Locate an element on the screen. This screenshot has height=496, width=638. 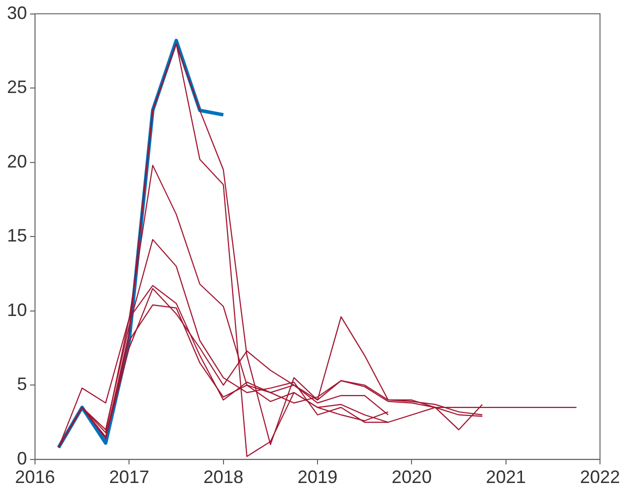
x-tick-label: 2020 is located at coordinates (412, 477).